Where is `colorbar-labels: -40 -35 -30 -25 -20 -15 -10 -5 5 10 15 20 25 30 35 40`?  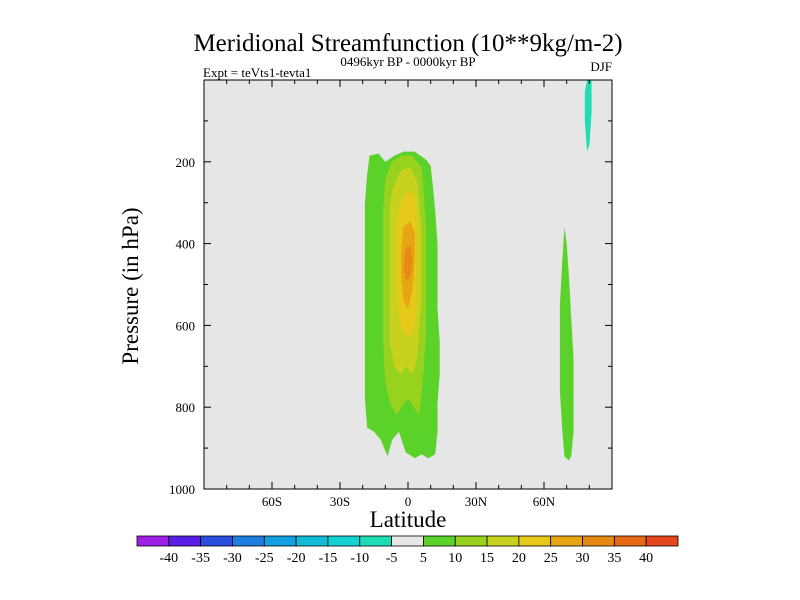
colorbar-labels: -40 -35 -30 -25 -20 -15 -10 -5 5 10 15 20 25 30 35 40 is located at coordinates (406, 558).